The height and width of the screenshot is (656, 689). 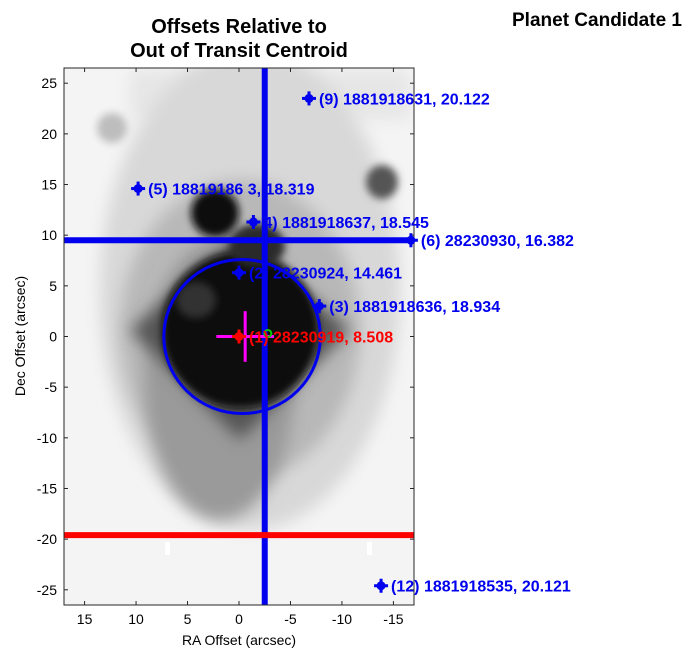 What do you see at coordinates (393, 619) in the screenshot?
I see `x-tick-label: -15` at bounding box center [393, 619].